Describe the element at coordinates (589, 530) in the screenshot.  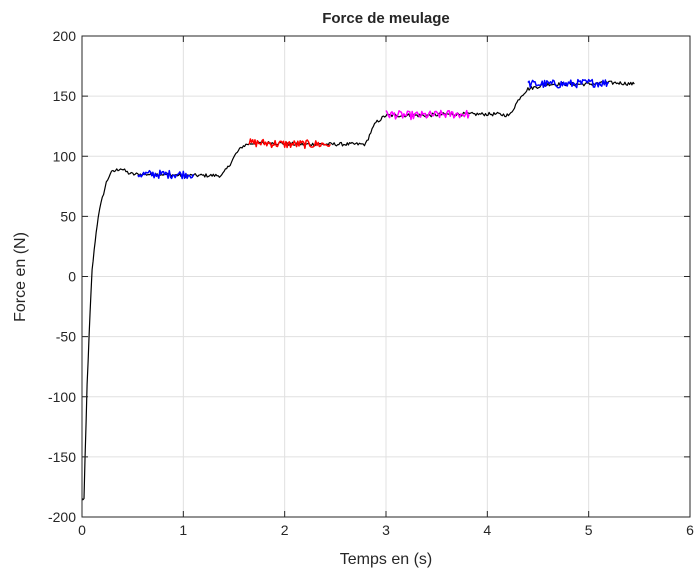
I see `x-tick-label: 5` at that location.